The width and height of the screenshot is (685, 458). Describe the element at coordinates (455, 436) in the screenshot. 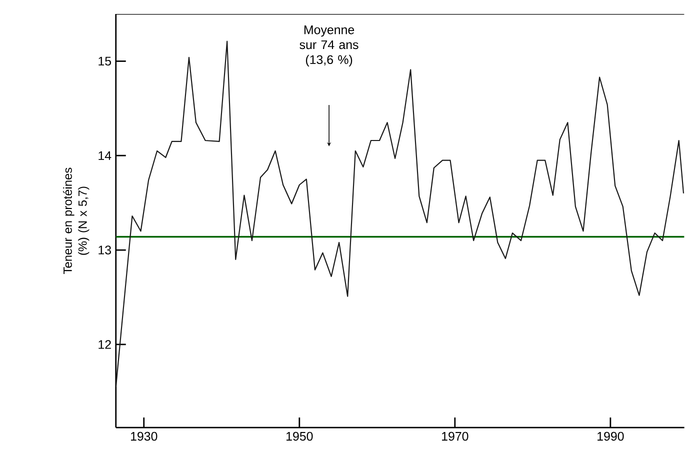

I see `x-tick-label: 1970` at that location.